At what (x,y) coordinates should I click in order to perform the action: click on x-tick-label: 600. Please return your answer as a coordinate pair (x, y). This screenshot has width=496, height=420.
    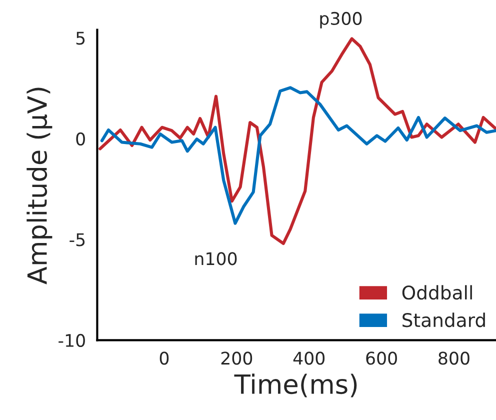
    Looking at the image, I should click on (381, 358).